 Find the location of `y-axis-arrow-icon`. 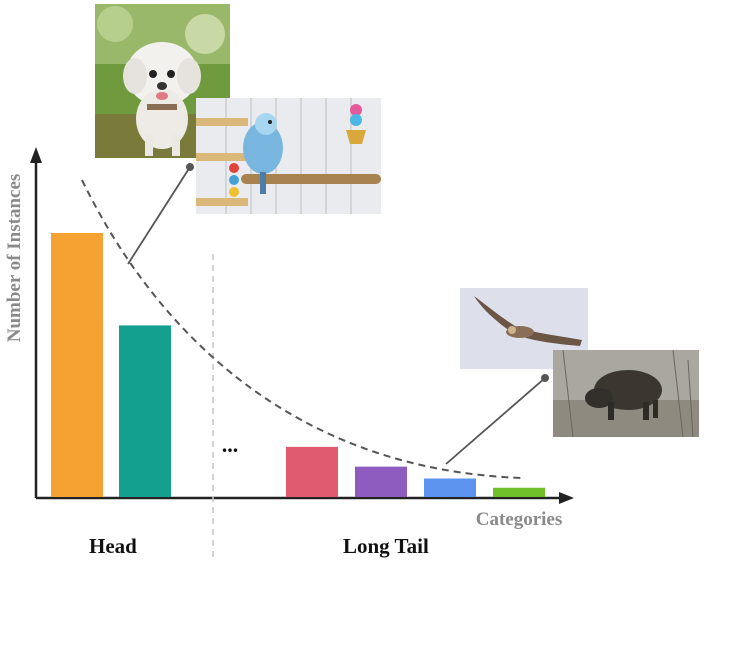

y-axis-arrow-icon is located at coordinates (36, 155).